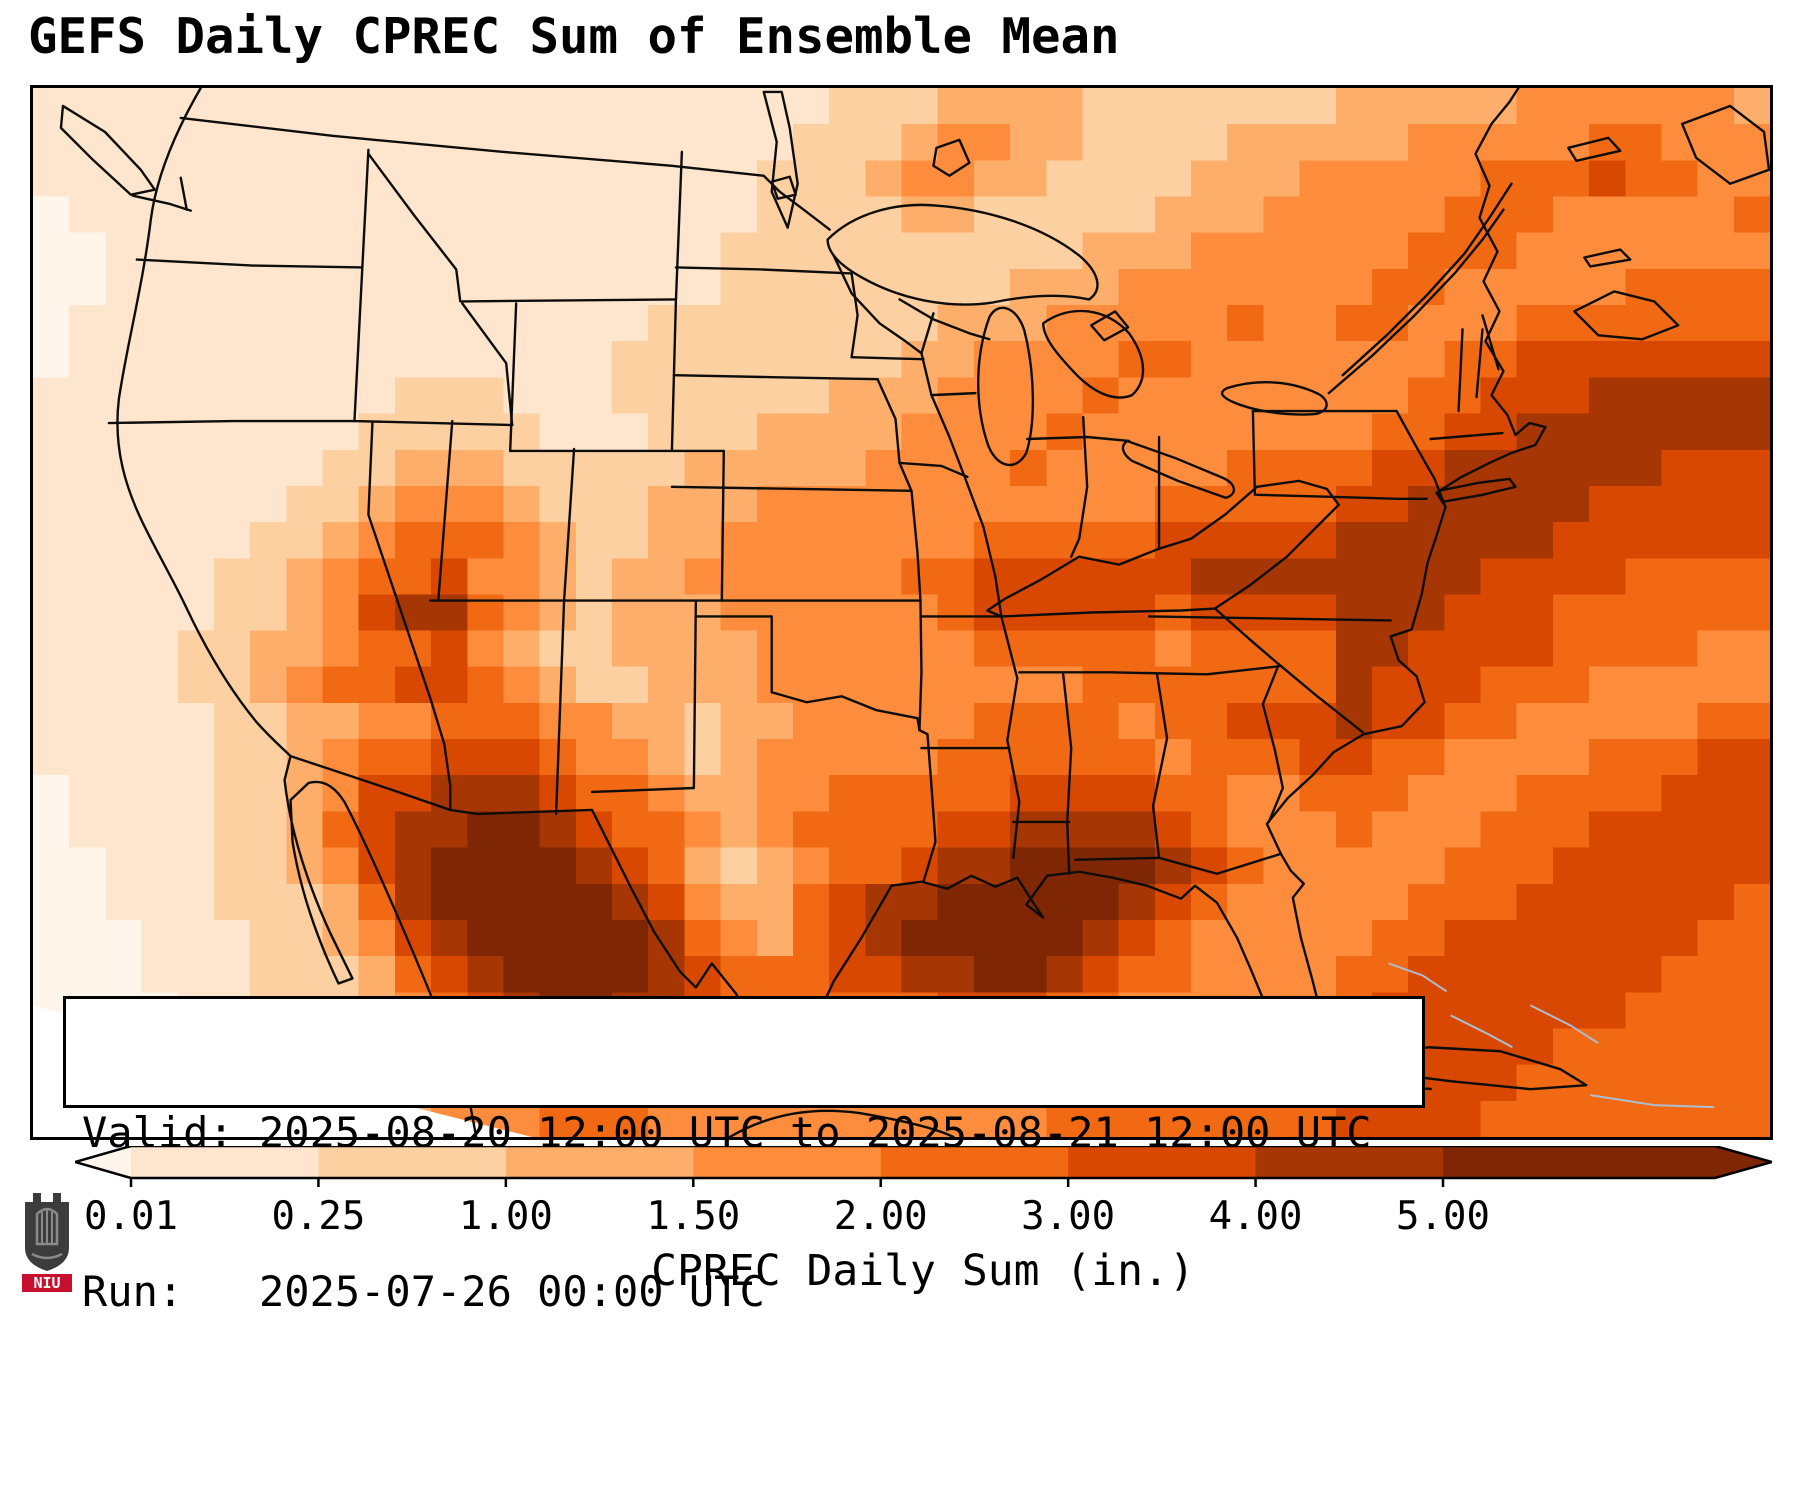  What do you see at coordinates (47, 1226) in the screenshot?
I see `castle-icon` at bounding box center [47, 1226].